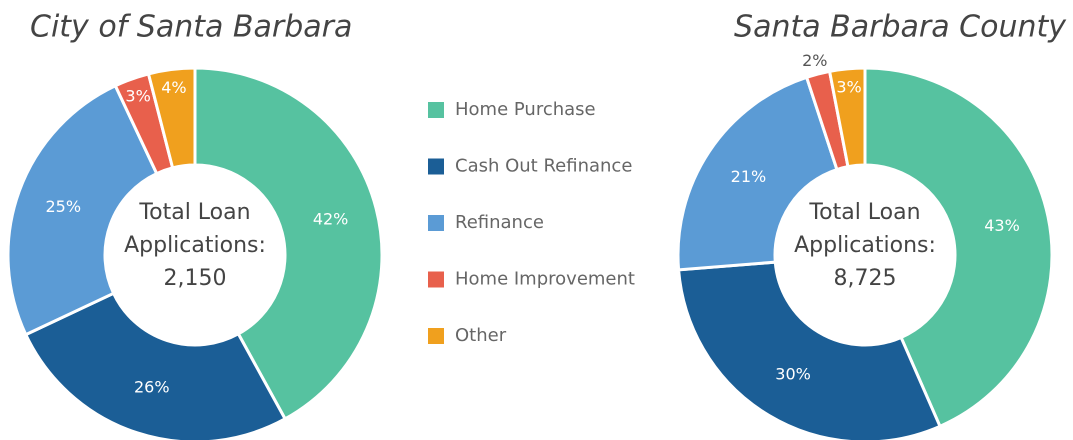 The height and width of the screenshot is (440, 1073). Describe the element at coordinates (191, 27) in the screenshot. I see `chart-title: City of Santa Barbara` at that location.